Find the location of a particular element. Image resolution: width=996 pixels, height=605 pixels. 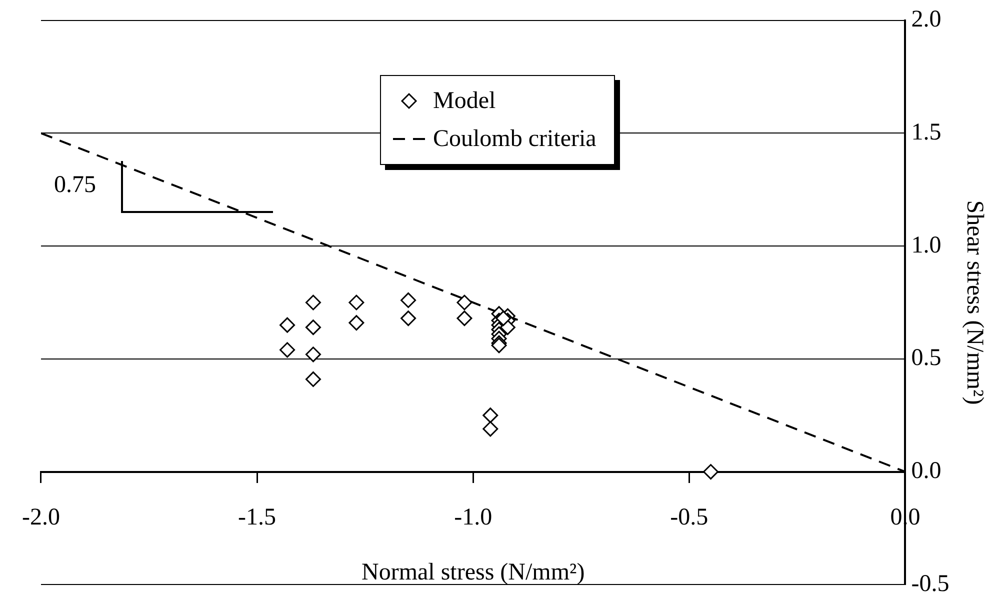

x-tick-label: -0.5 is located at coordinates (689, 517).